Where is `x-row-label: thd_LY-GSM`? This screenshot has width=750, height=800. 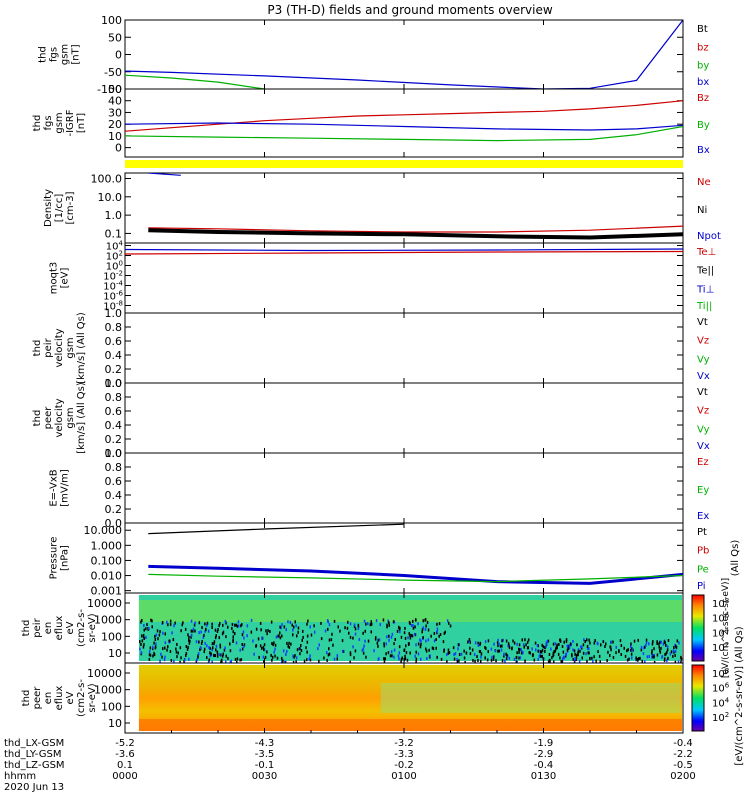 x-row-label: thd_LY-GSM is located at coordinates (32, 754).